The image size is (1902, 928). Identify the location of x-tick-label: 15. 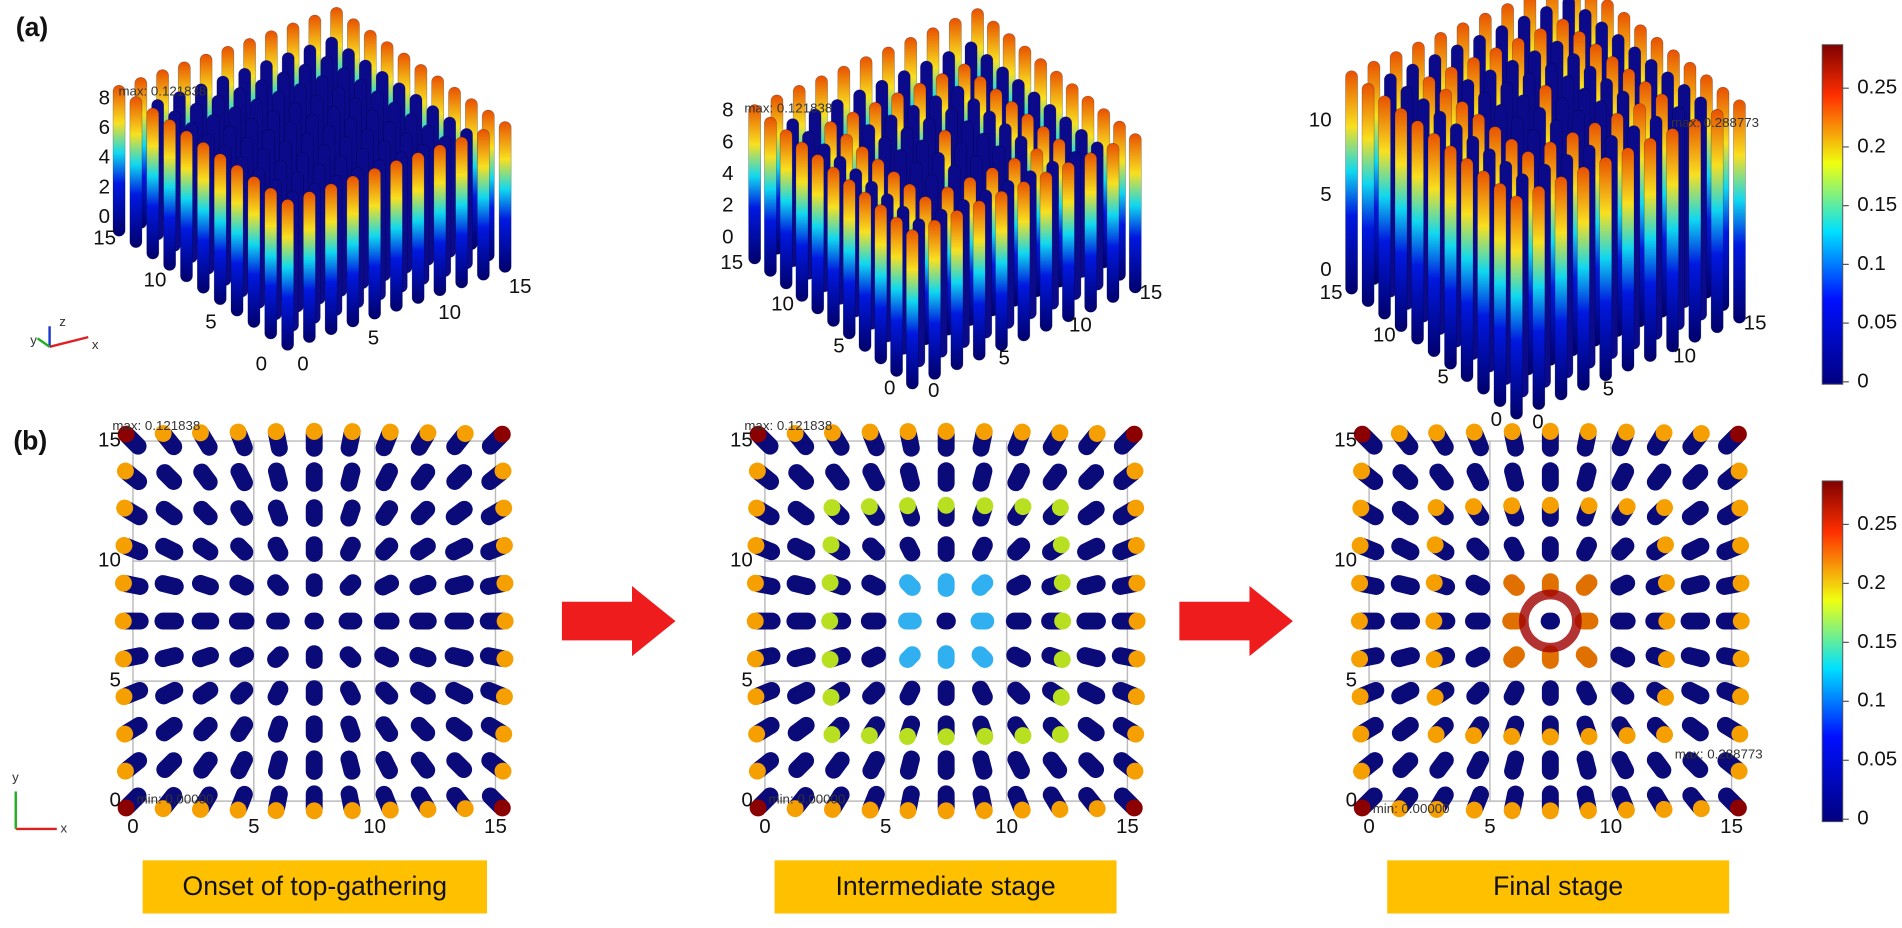
(1755, 322).